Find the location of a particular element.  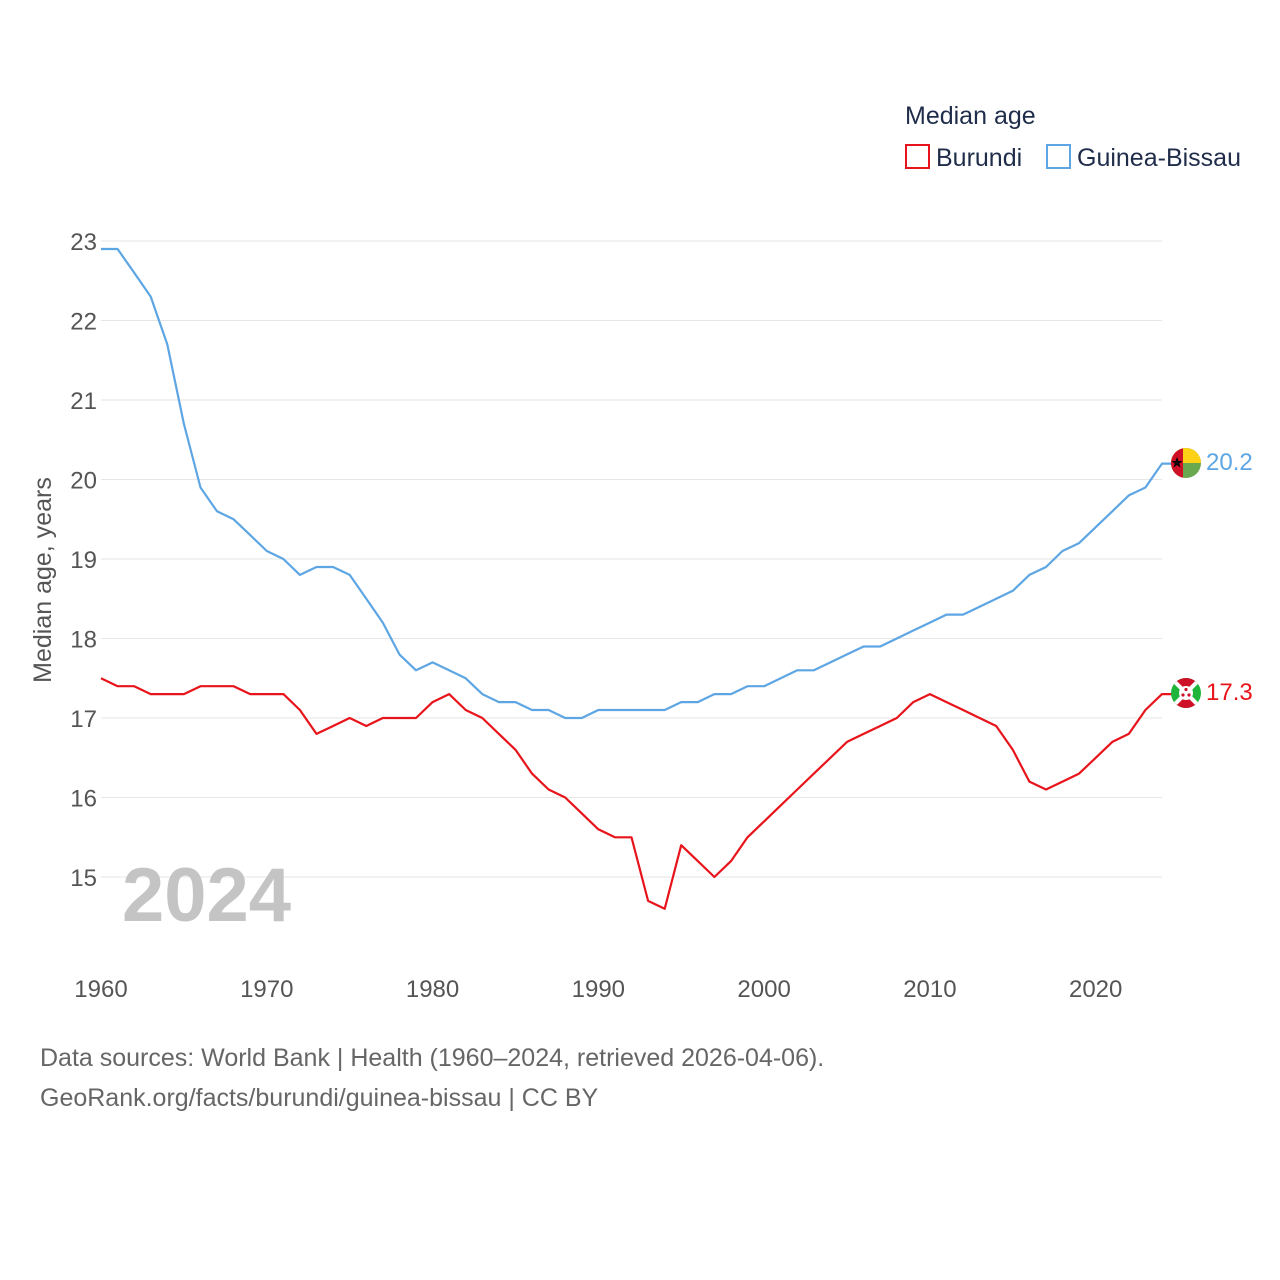

burundi-flag-icon is located at coordinates (1186, 693).